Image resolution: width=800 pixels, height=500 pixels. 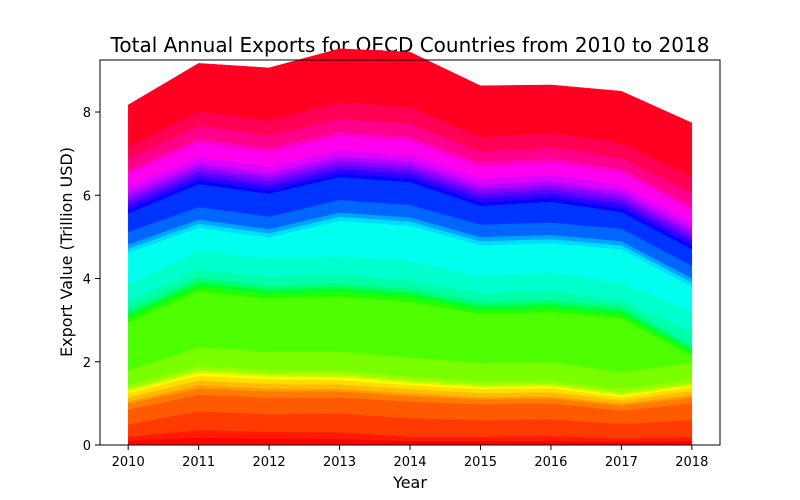 I want to click on x-tick-label: 2011, so click(x=198, y=462).